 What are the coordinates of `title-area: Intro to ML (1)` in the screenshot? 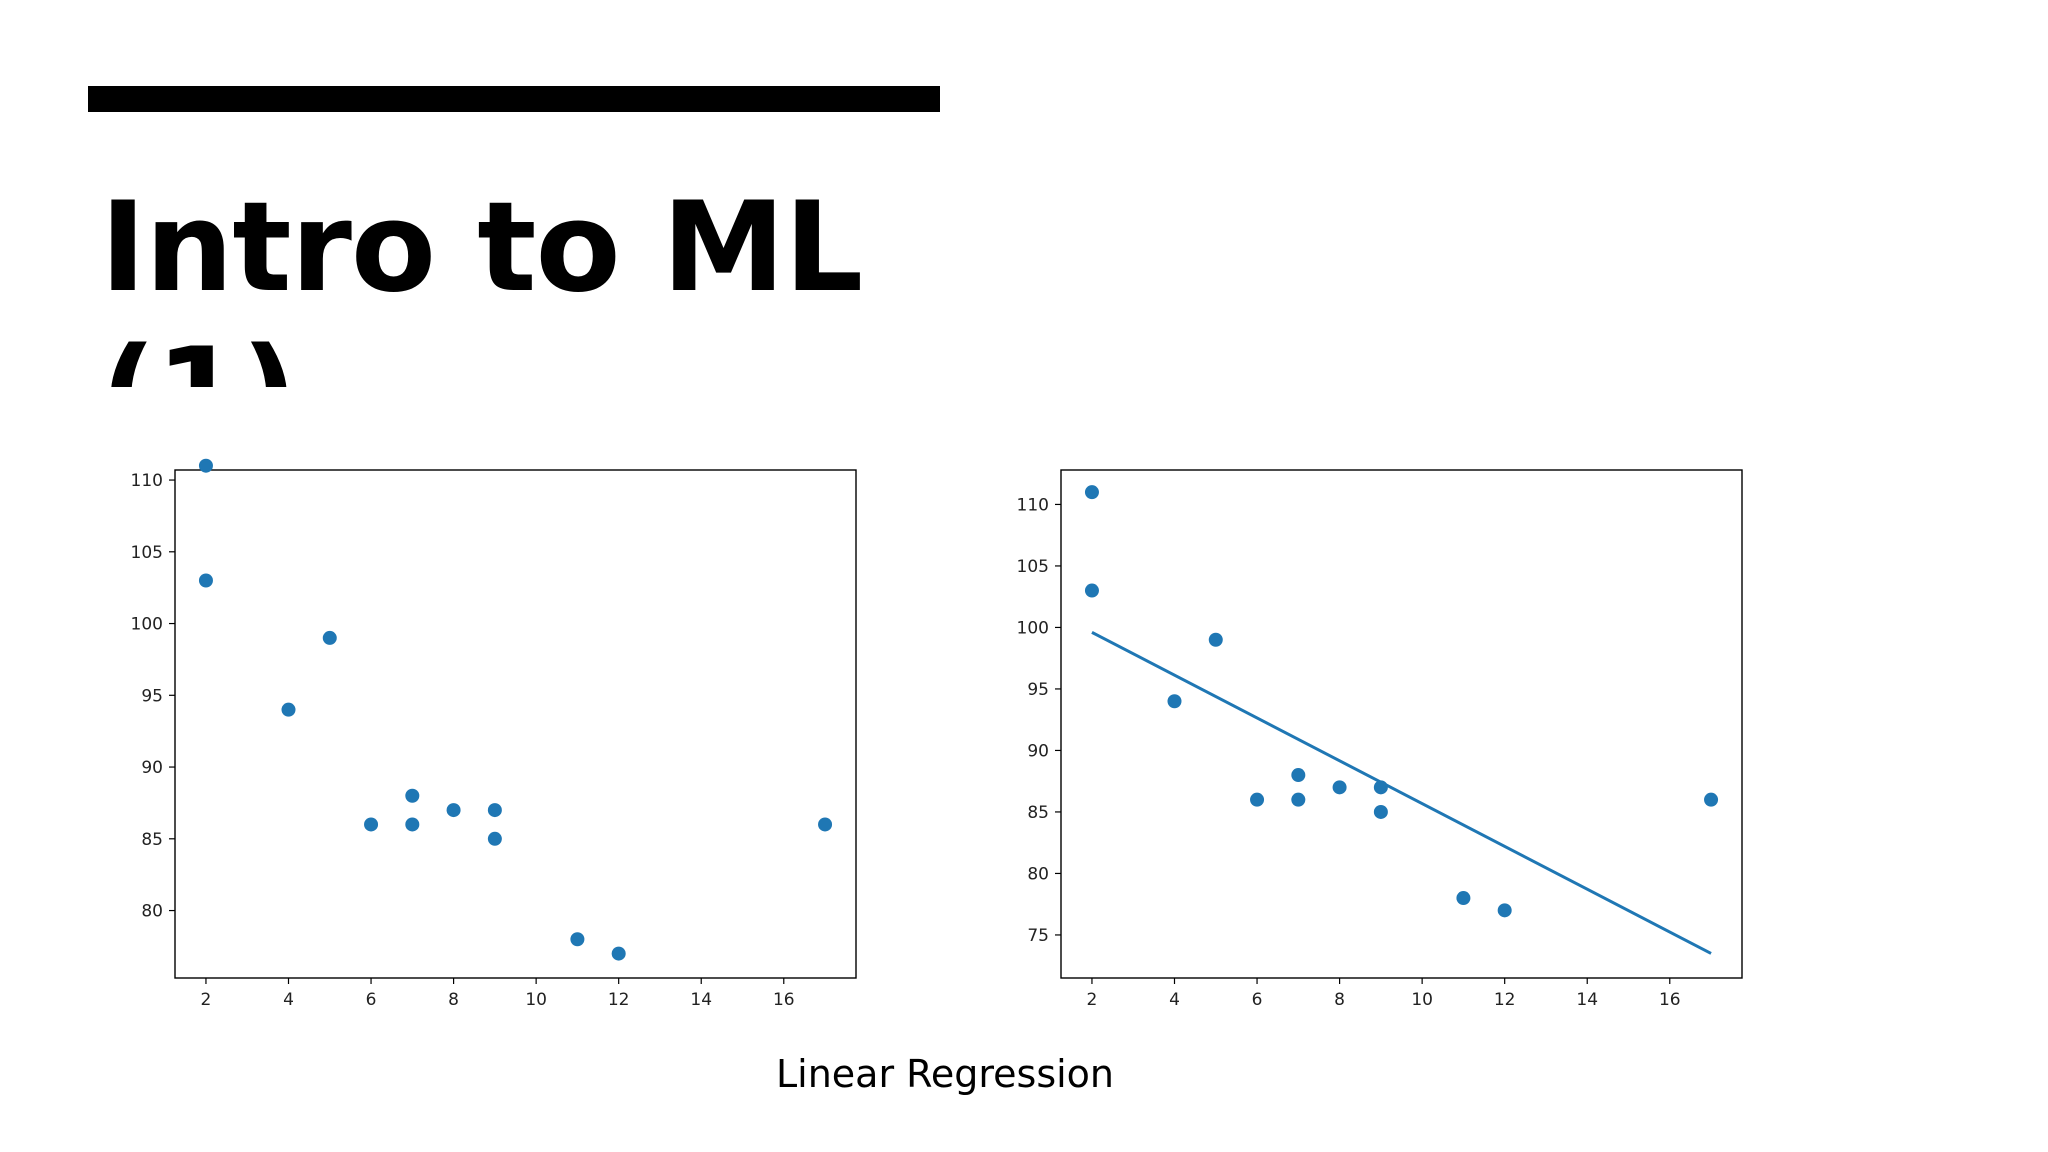 It's located at (550, 281).